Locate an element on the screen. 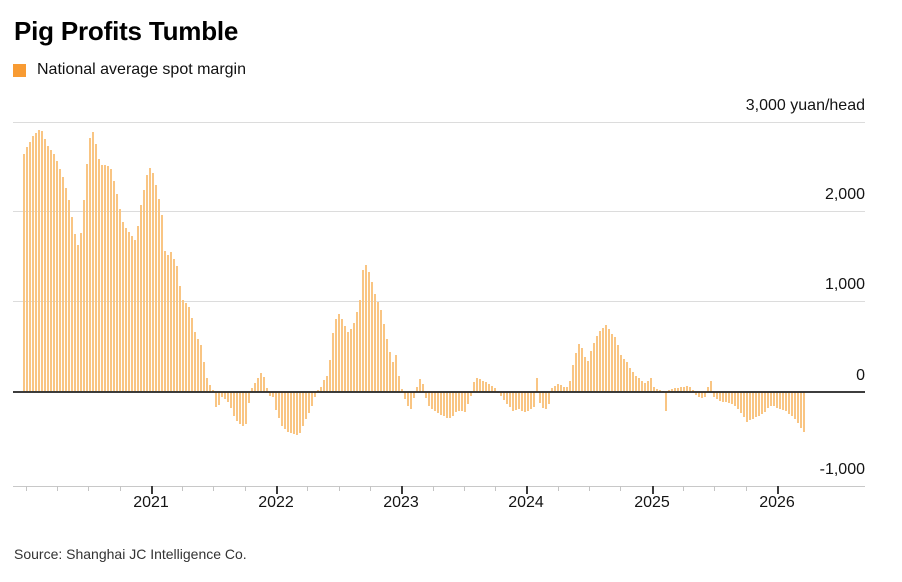 Image resolution: width=902 pixels, height=582 pixels. legend-label: National average spot margin is located at coordinates (142, 69).